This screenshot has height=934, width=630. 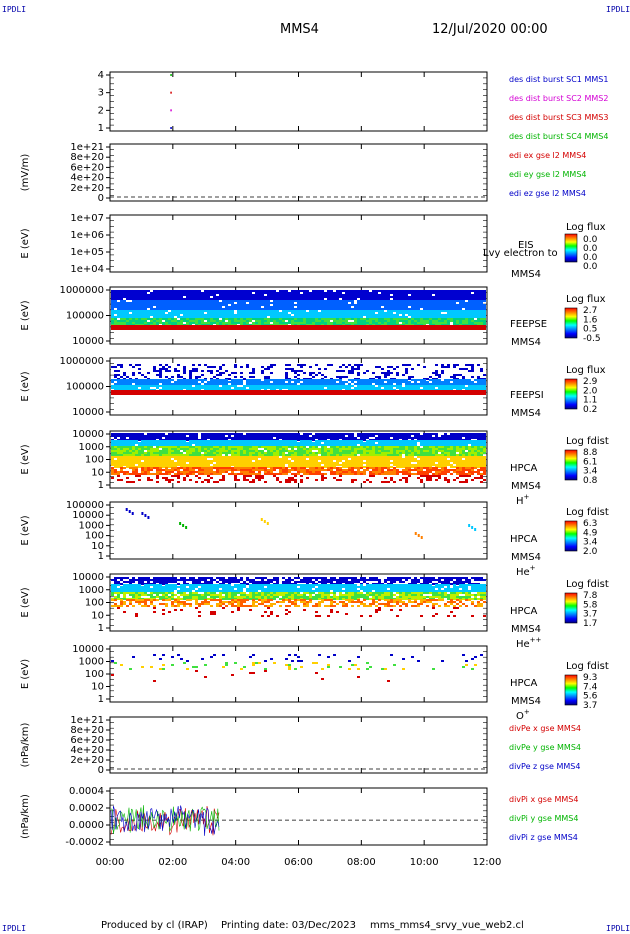 What do you see at coordinates (590, 391) in the screenshot?
I see `colorbar-tick-label: 2.0` at bounding box center [590, 391].